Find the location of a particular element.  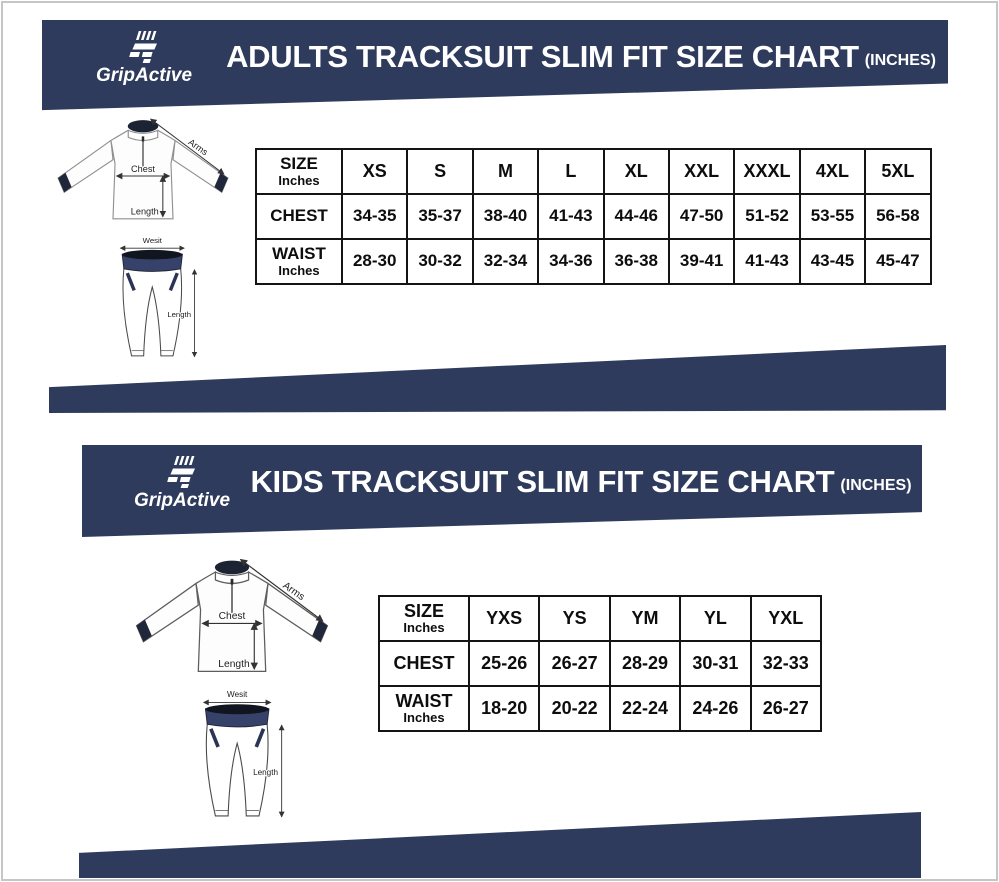

table-cell: 53-55 is located at coordinates (832, 216).